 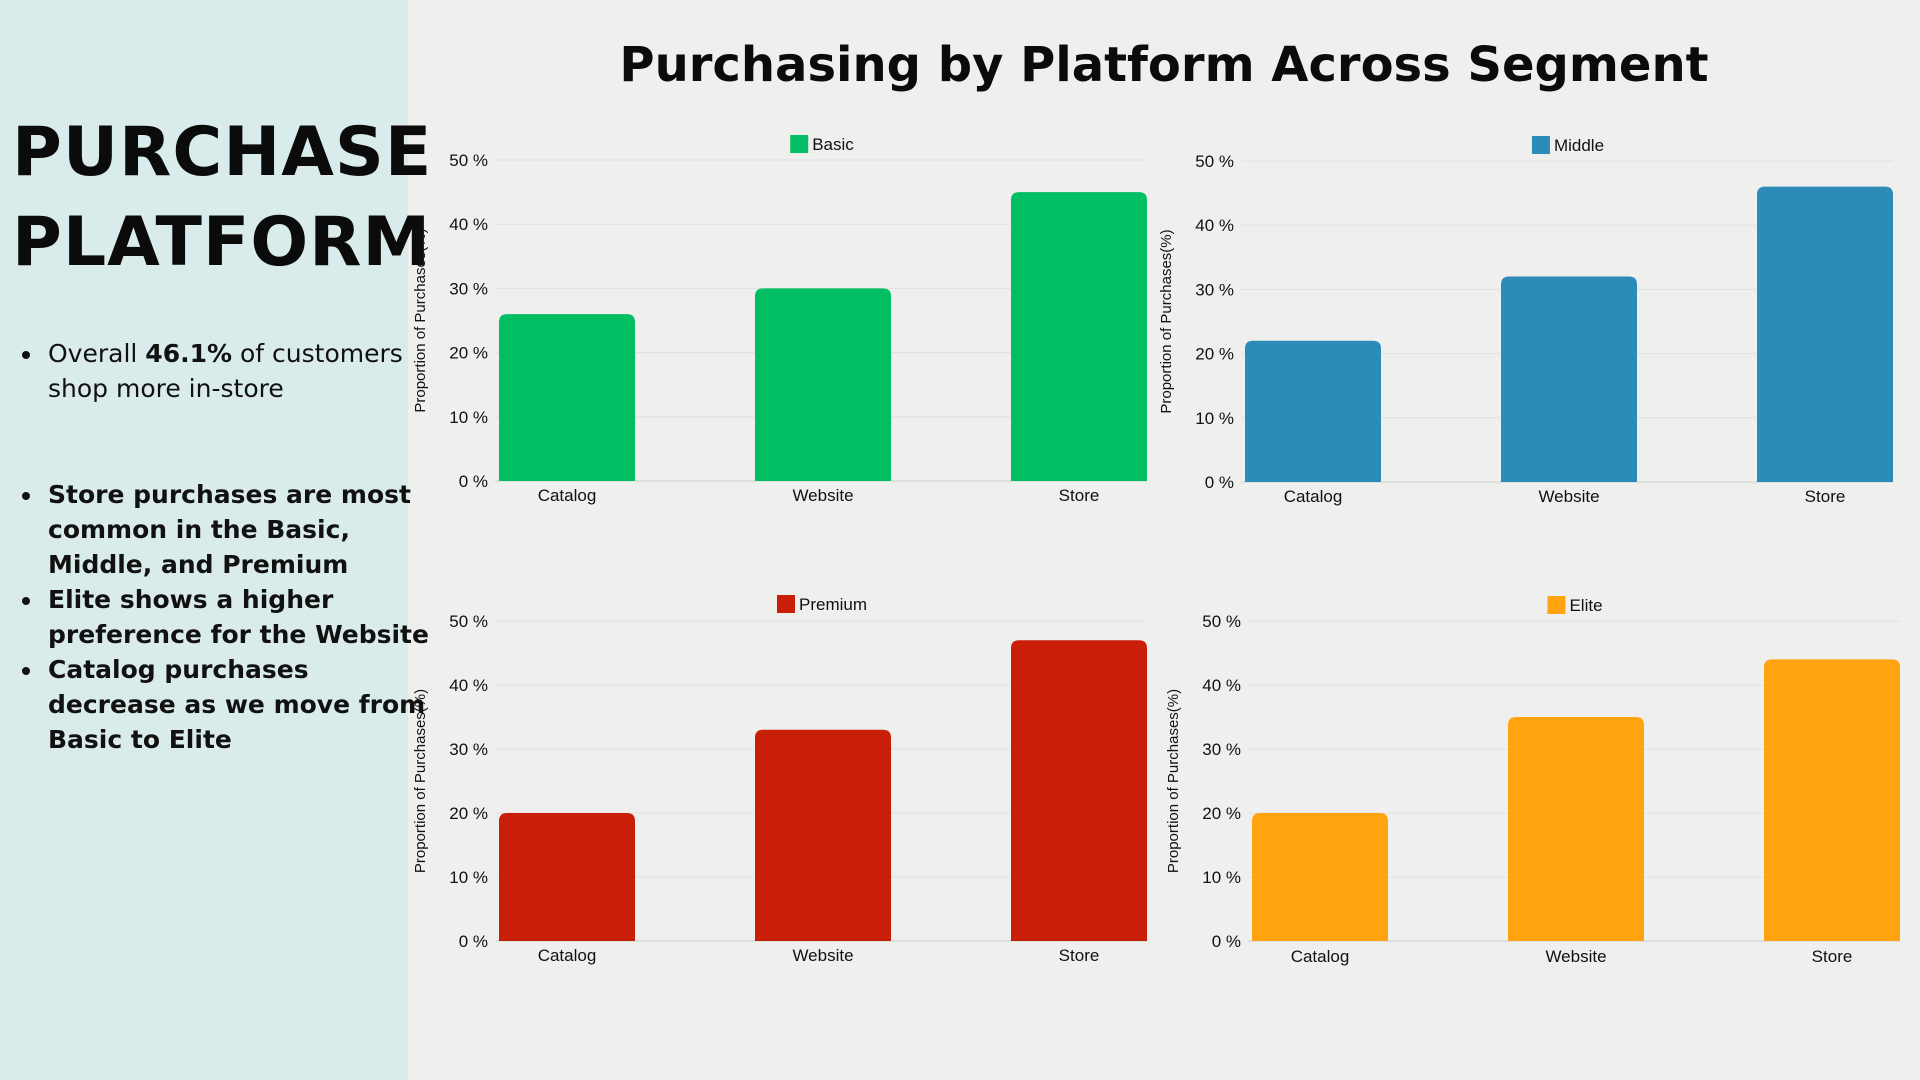 What do you see at coordinates (833, 144) in the screenshot?
I see `legend-label: Basic` at bounding box center [833, 144].